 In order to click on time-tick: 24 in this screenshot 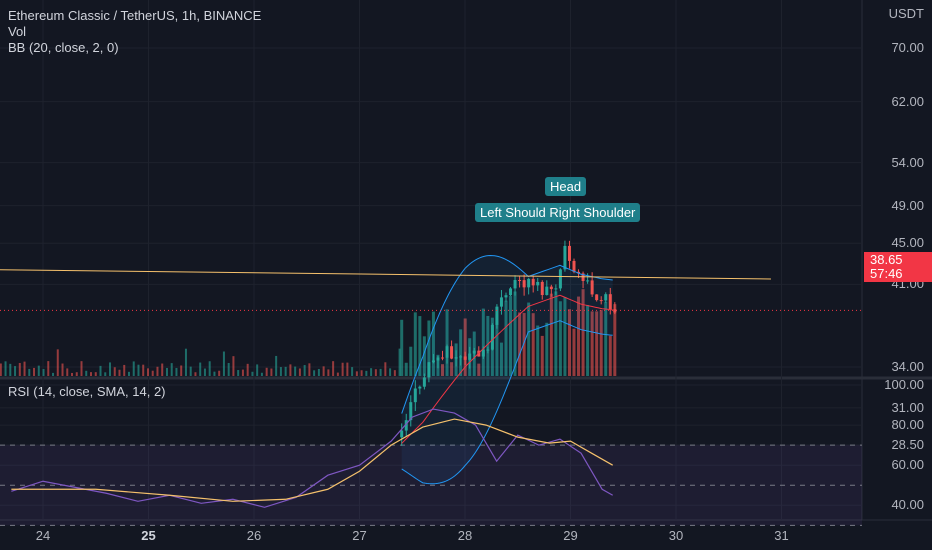, I will do `click(43, 535)`.